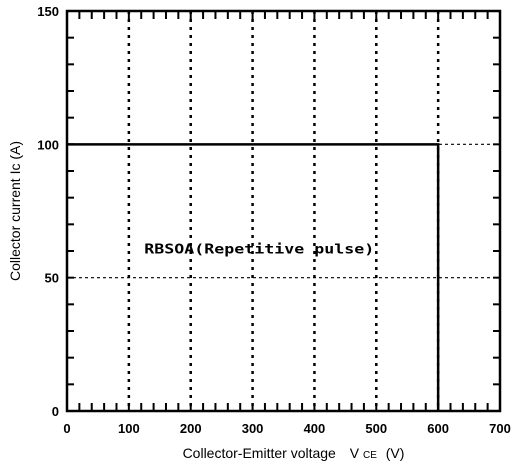 Image resolution: width=523 pixels, height=469 pixels. What do you see at coordinates (376, 428) in the screenshot?
I see `x-tick-label: 500` at bounding box center [376, 428].